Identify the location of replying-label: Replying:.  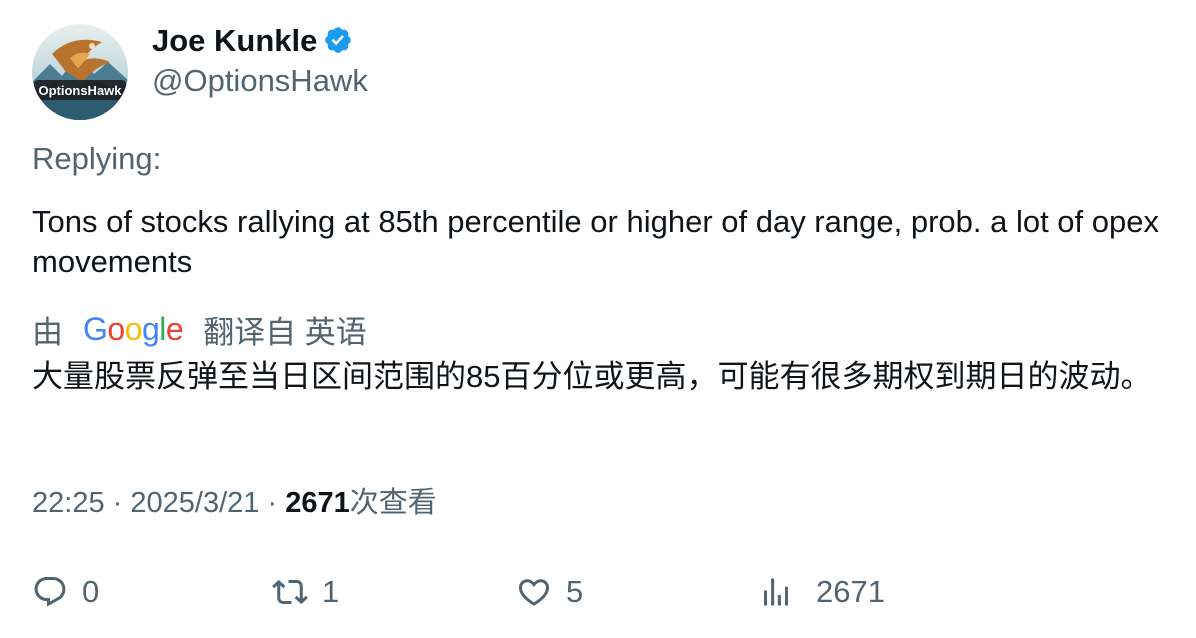
(97, 158).